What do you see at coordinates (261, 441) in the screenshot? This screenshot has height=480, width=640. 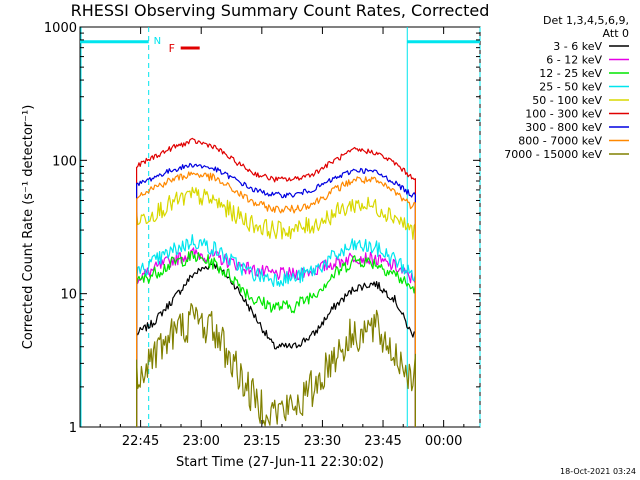 I see `x-tick-label-3: 23:15` at bounding box center [261, 441].